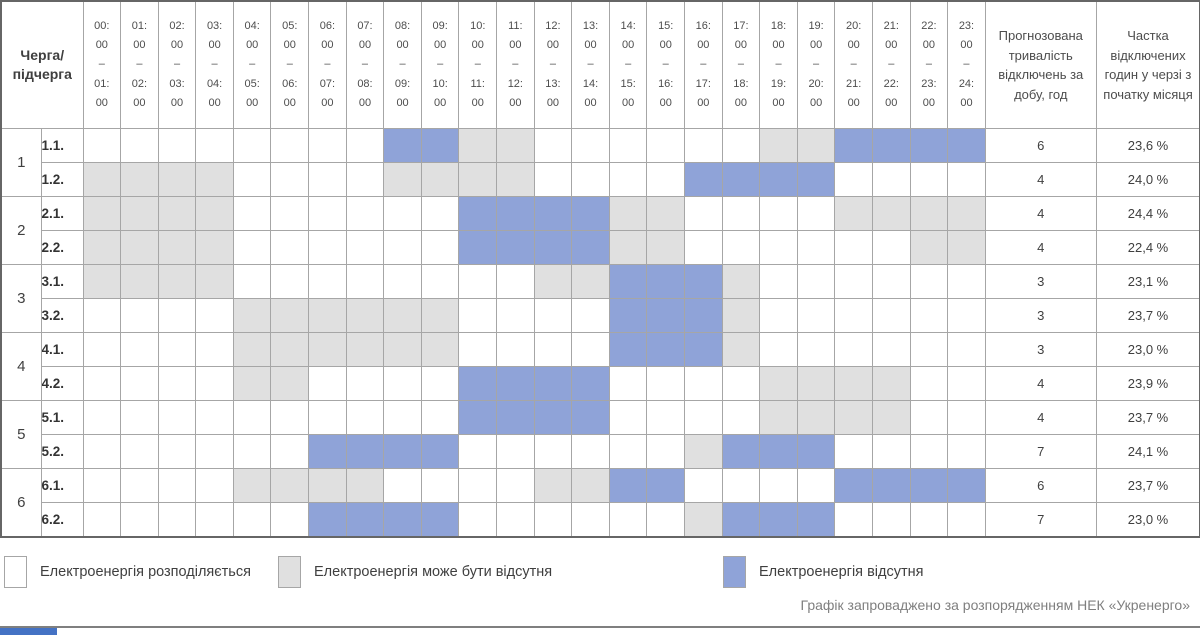 The image size is (1200, 635). Describe the element at coordinates (966, 64) in the screenshot. I see `hour-header-23: 23: 00 – 24: 00` at that location.